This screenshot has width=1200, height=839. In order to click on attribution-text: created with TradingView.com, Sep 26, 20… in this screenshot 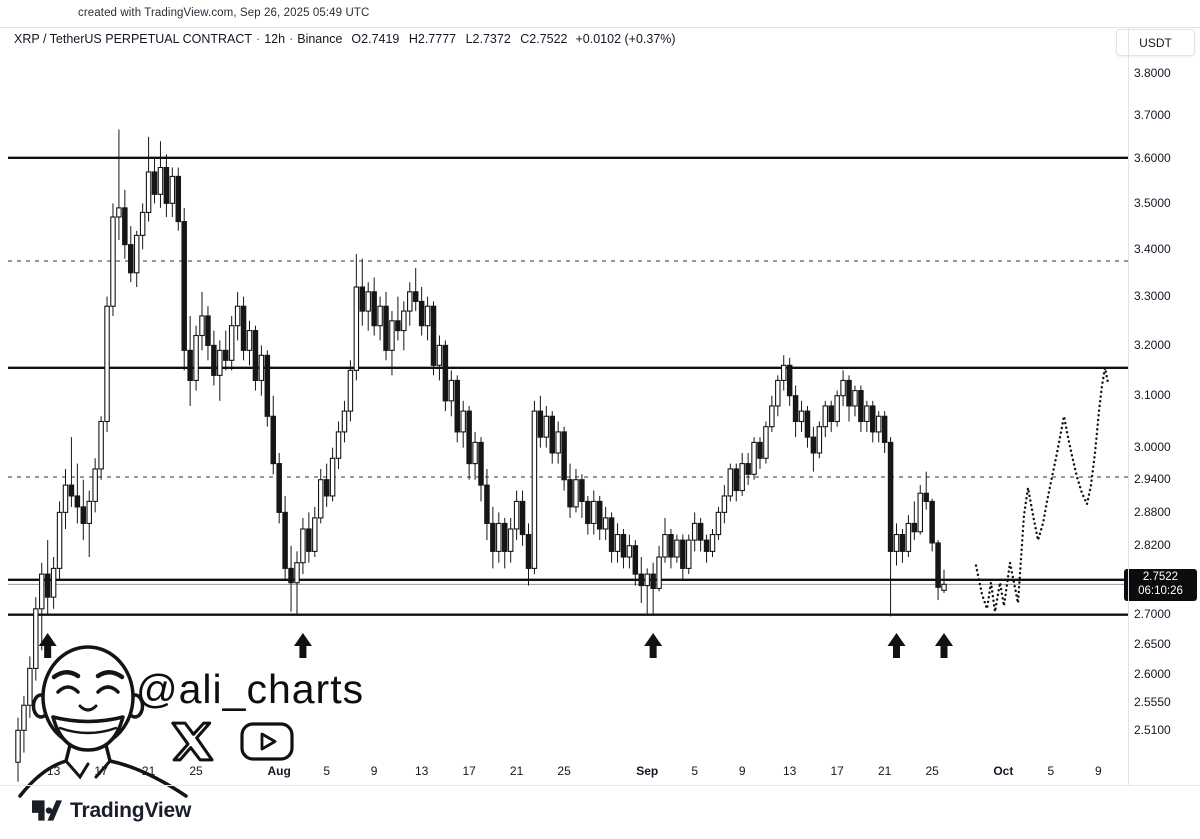, I will do `click(224, 13)`.